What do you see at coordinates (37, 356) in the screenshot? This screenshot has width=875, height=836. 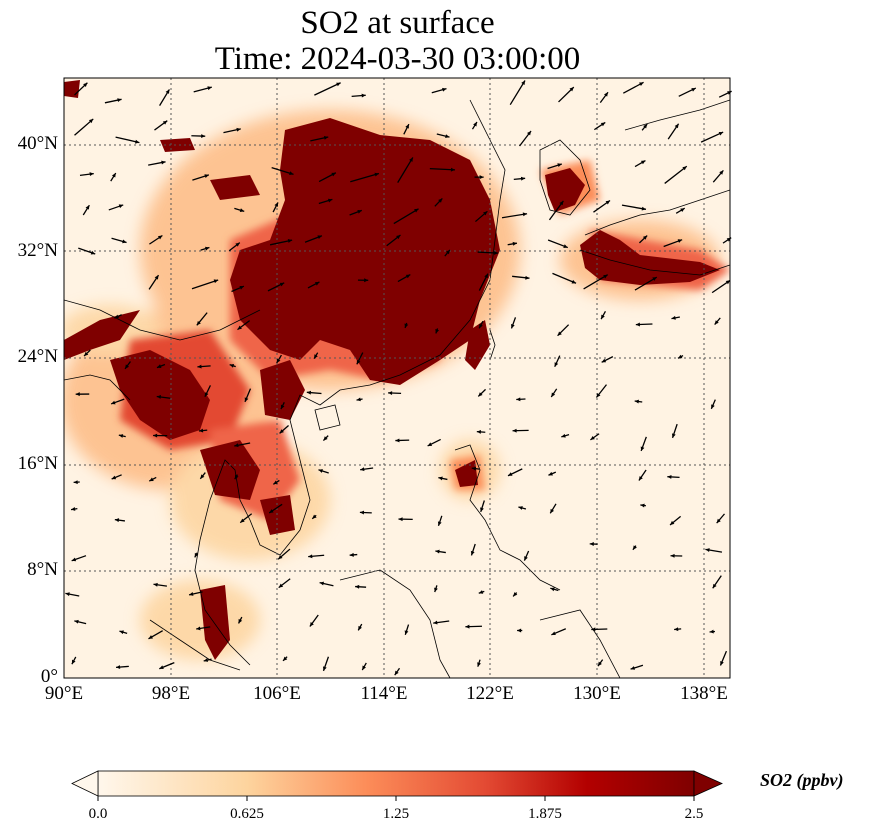 I see `lat-tick: 24°N` at bounding box center [37, 356].